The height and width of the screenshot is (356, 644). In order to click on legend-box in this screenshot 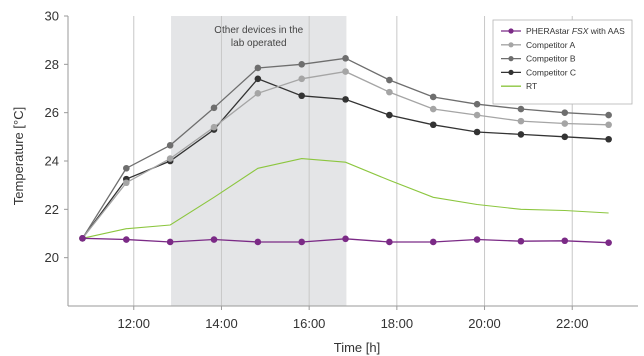, I will do `click(562, 62)`.